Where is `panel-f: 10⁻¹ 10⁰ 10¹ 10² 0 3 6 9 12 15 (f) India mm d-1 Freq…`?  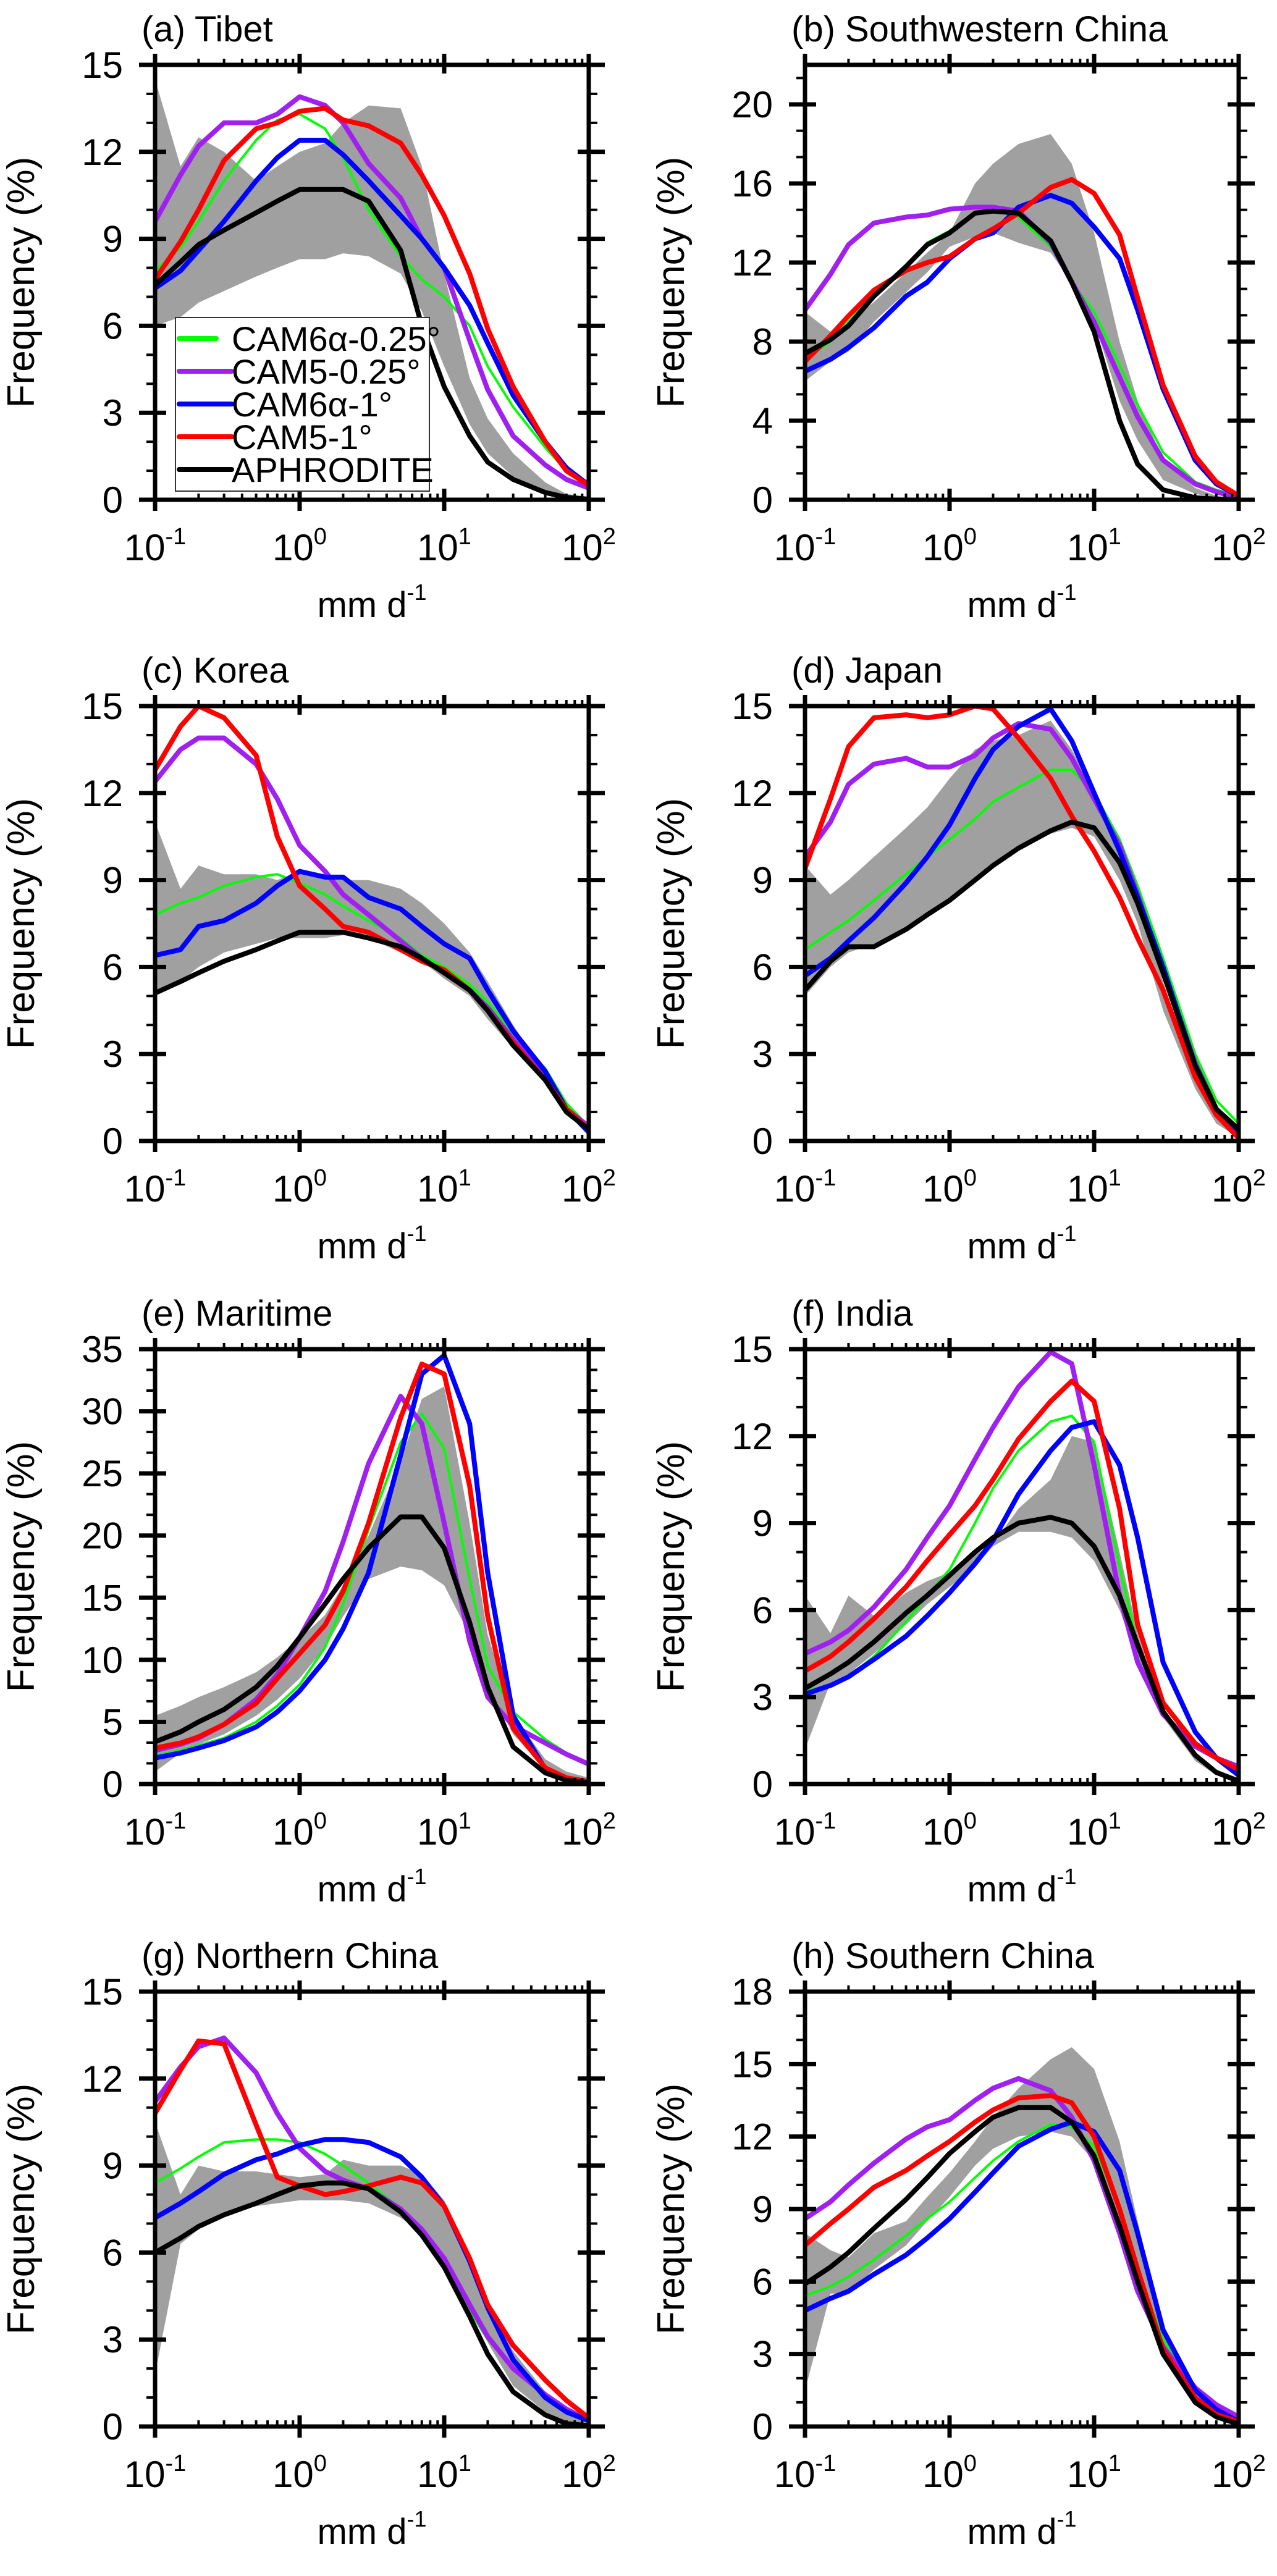
panel-f: 10⁻¹ 10⁰ 10¹ 10² 0 3 6 9 12 15 (f) India mm d-1 Freq… is located at coordinates (958, 1601).